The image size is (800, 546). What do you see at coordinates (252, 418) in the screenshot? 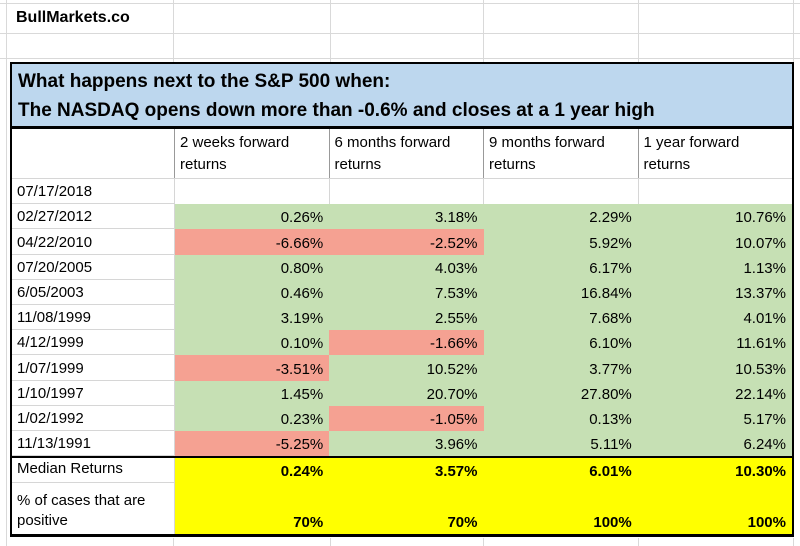
I see `return-cell: 0.23%` at bounding box center [252, 418].